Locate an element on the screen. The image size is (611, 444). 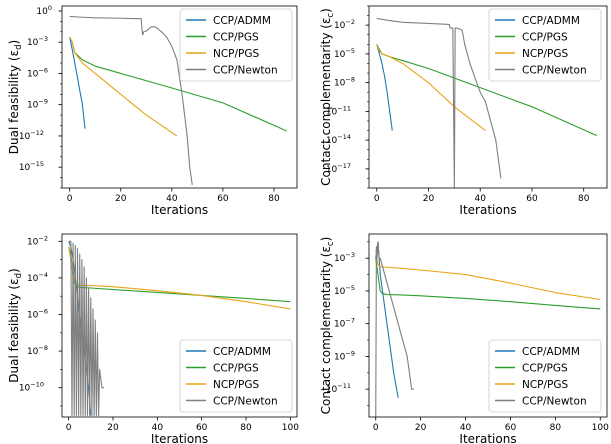
y-tick-label: 10⁻¹⁷ is located at coordinates (338, 168).